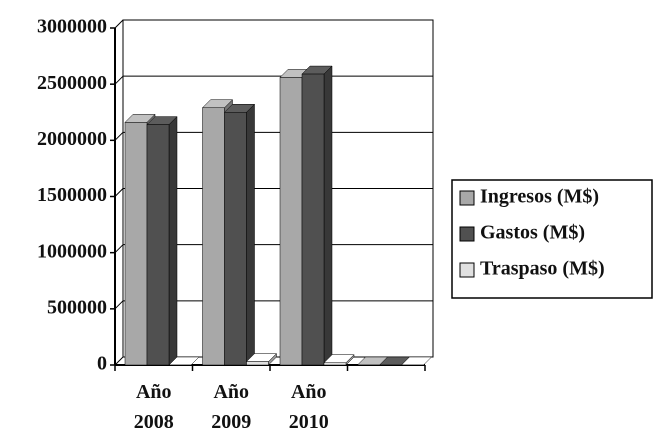 This screenshot has height=443, width=658. What do you see at coordinates (77, 307) in the screenshot?
I see `y-tick-label: 500000` at bounding box center [77, 307].